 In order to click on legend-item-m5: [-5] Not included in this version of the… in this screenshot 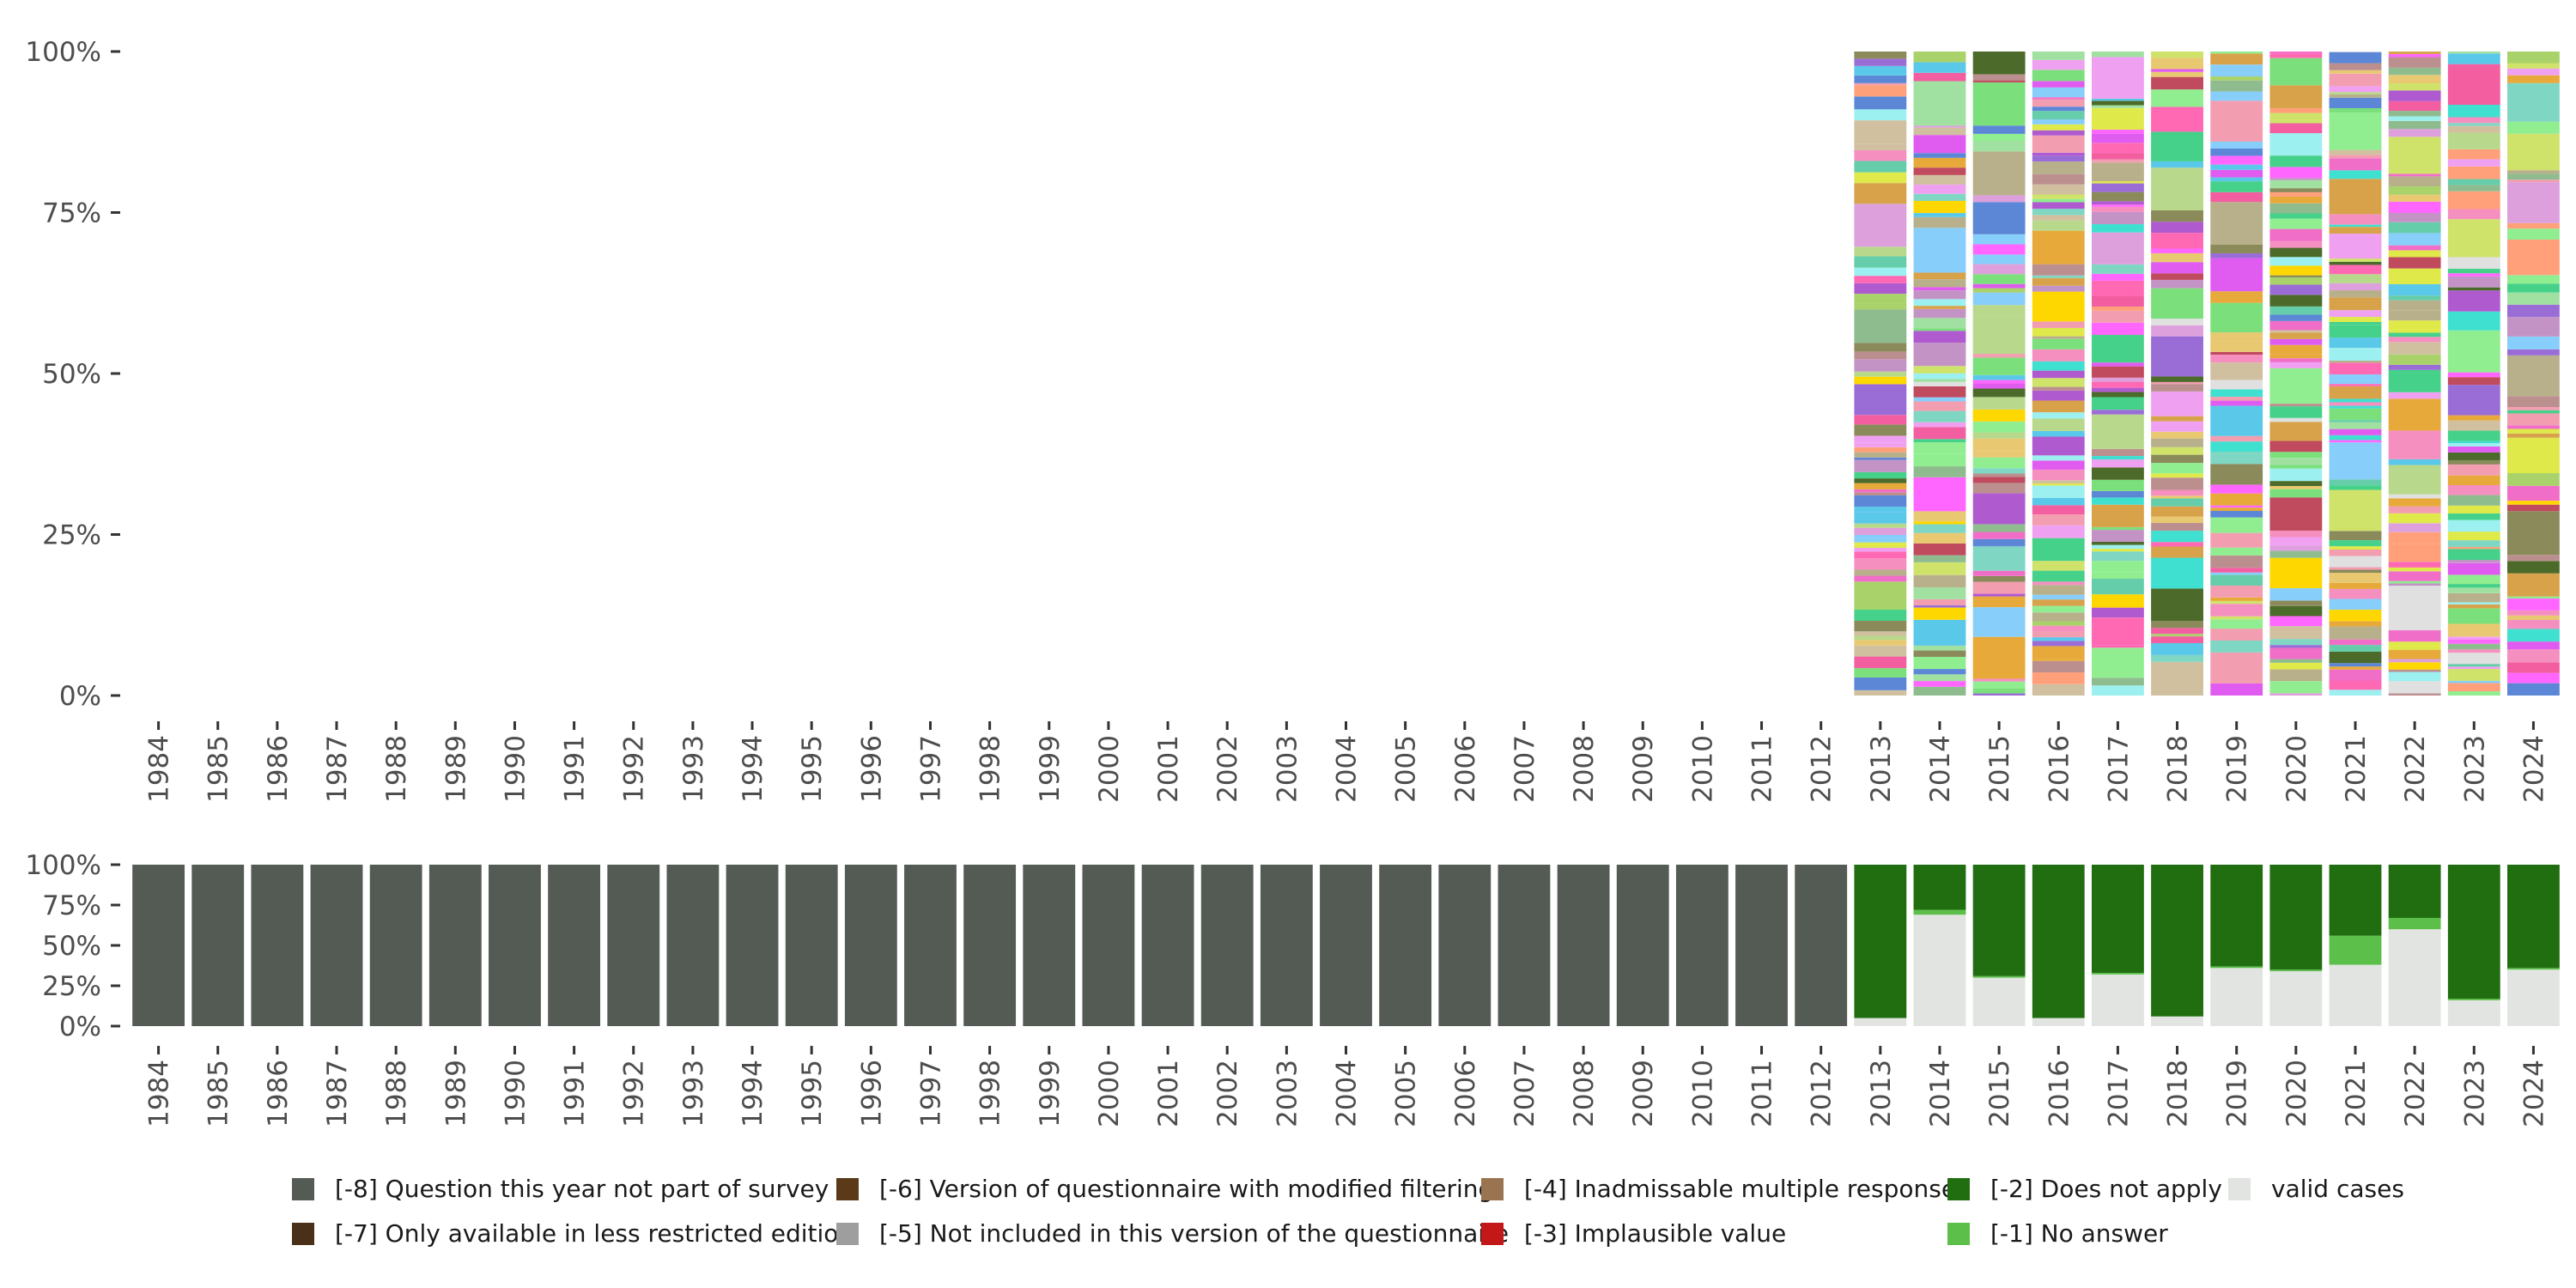, I will do `click(1173, 1233)`.